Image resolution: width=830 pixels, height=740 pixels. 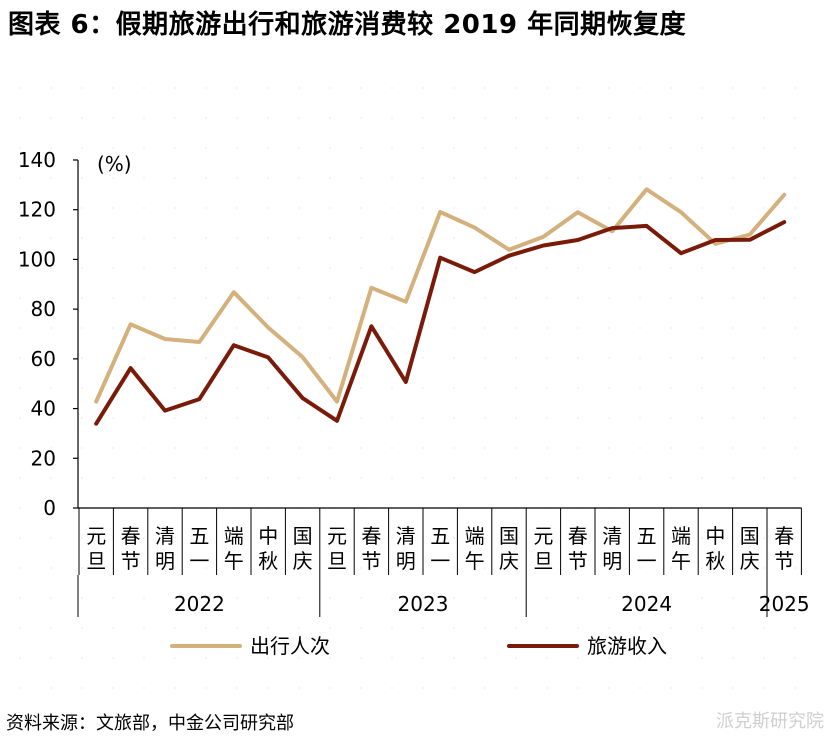 I want to click on year-label: 2024, so click(x=646, y=604).